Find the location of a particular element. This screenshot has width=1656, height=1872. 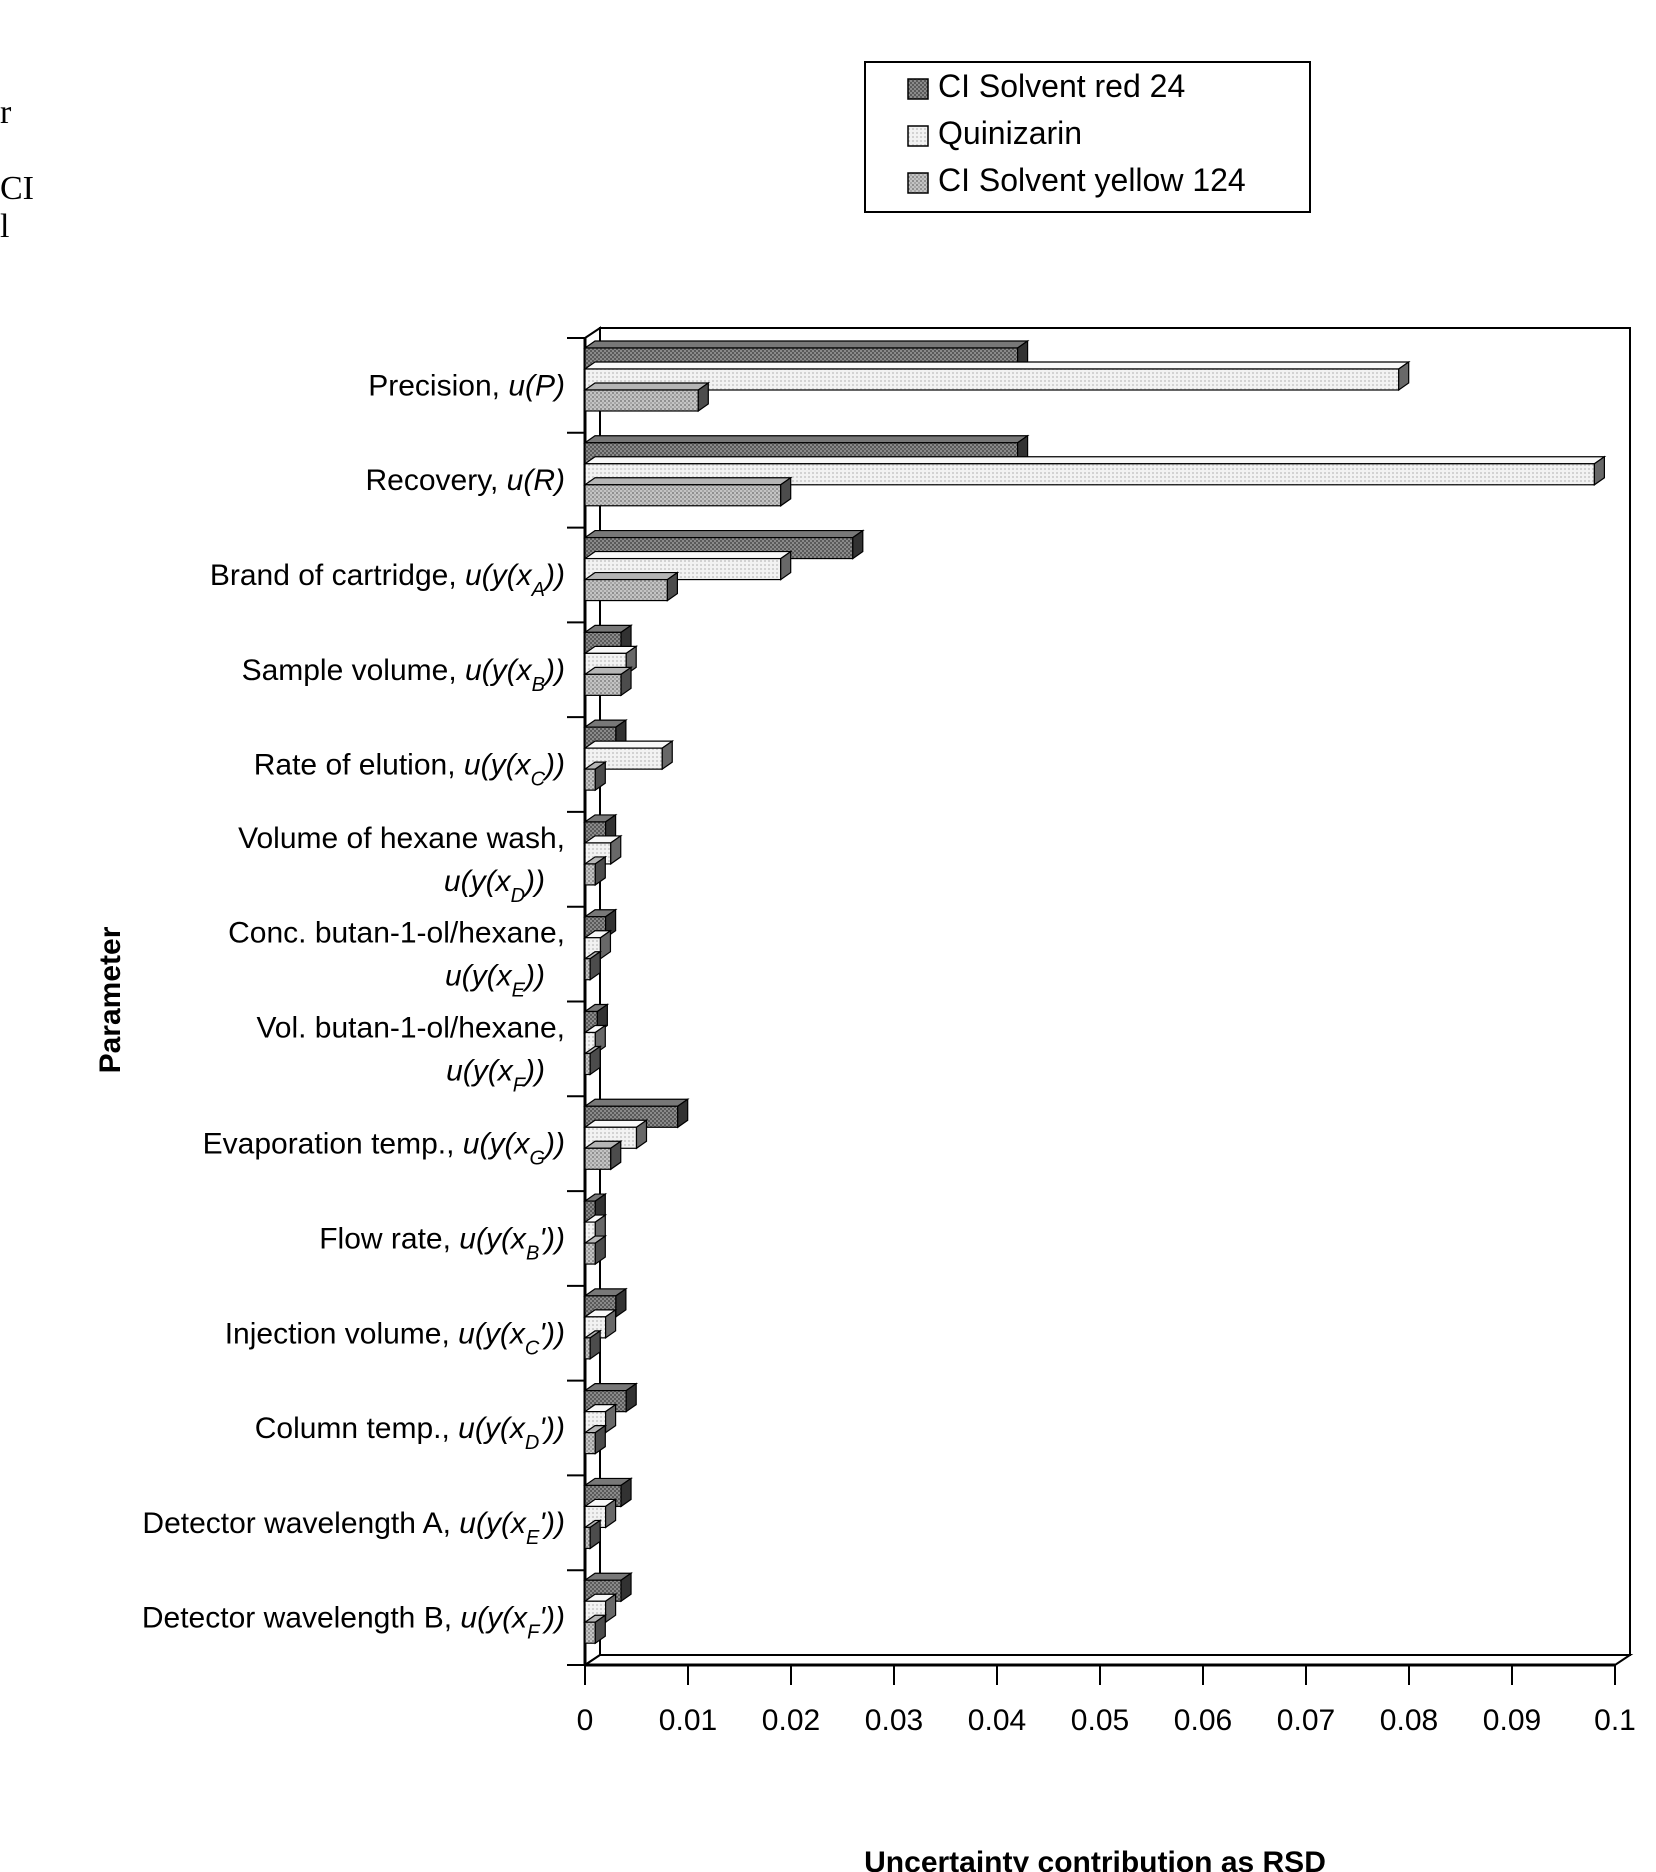

legend-box is located at coordinates (1087, 137).